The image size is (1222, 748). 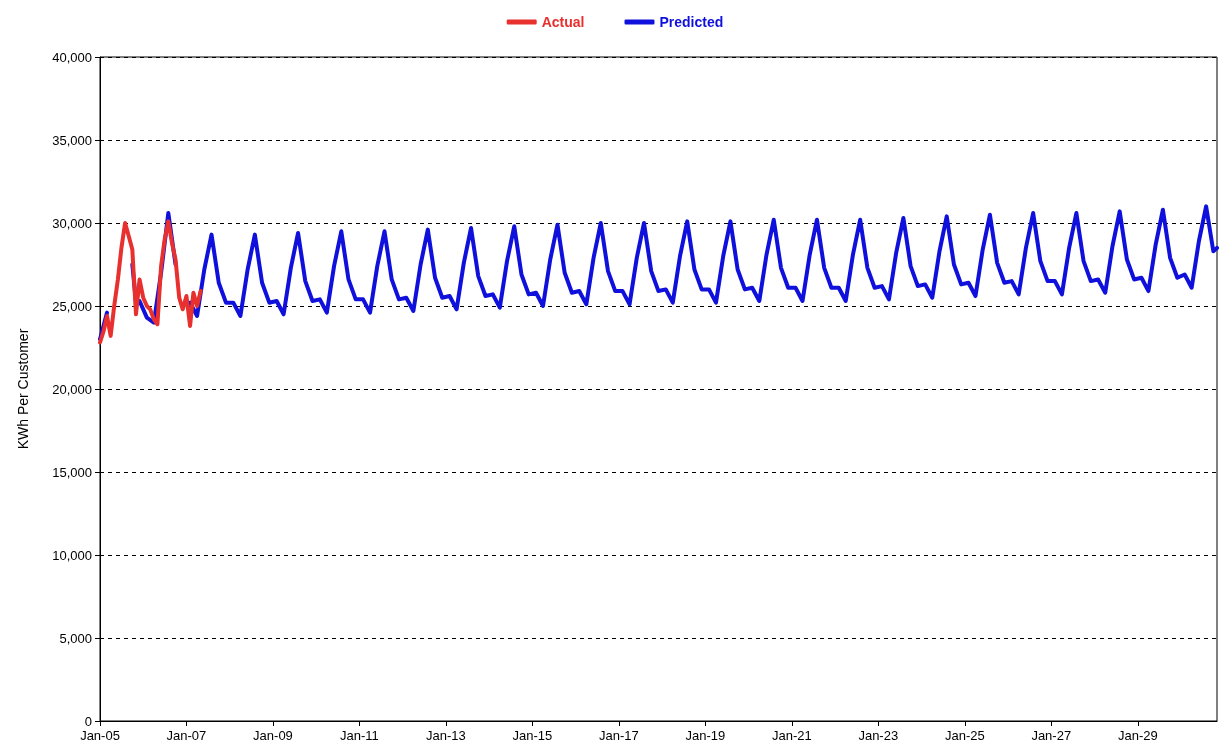 What do you see at coordinates (72, 555) in the screenshot?
I see `y-tick-label: 10,000` at bounding box center [72, 555].